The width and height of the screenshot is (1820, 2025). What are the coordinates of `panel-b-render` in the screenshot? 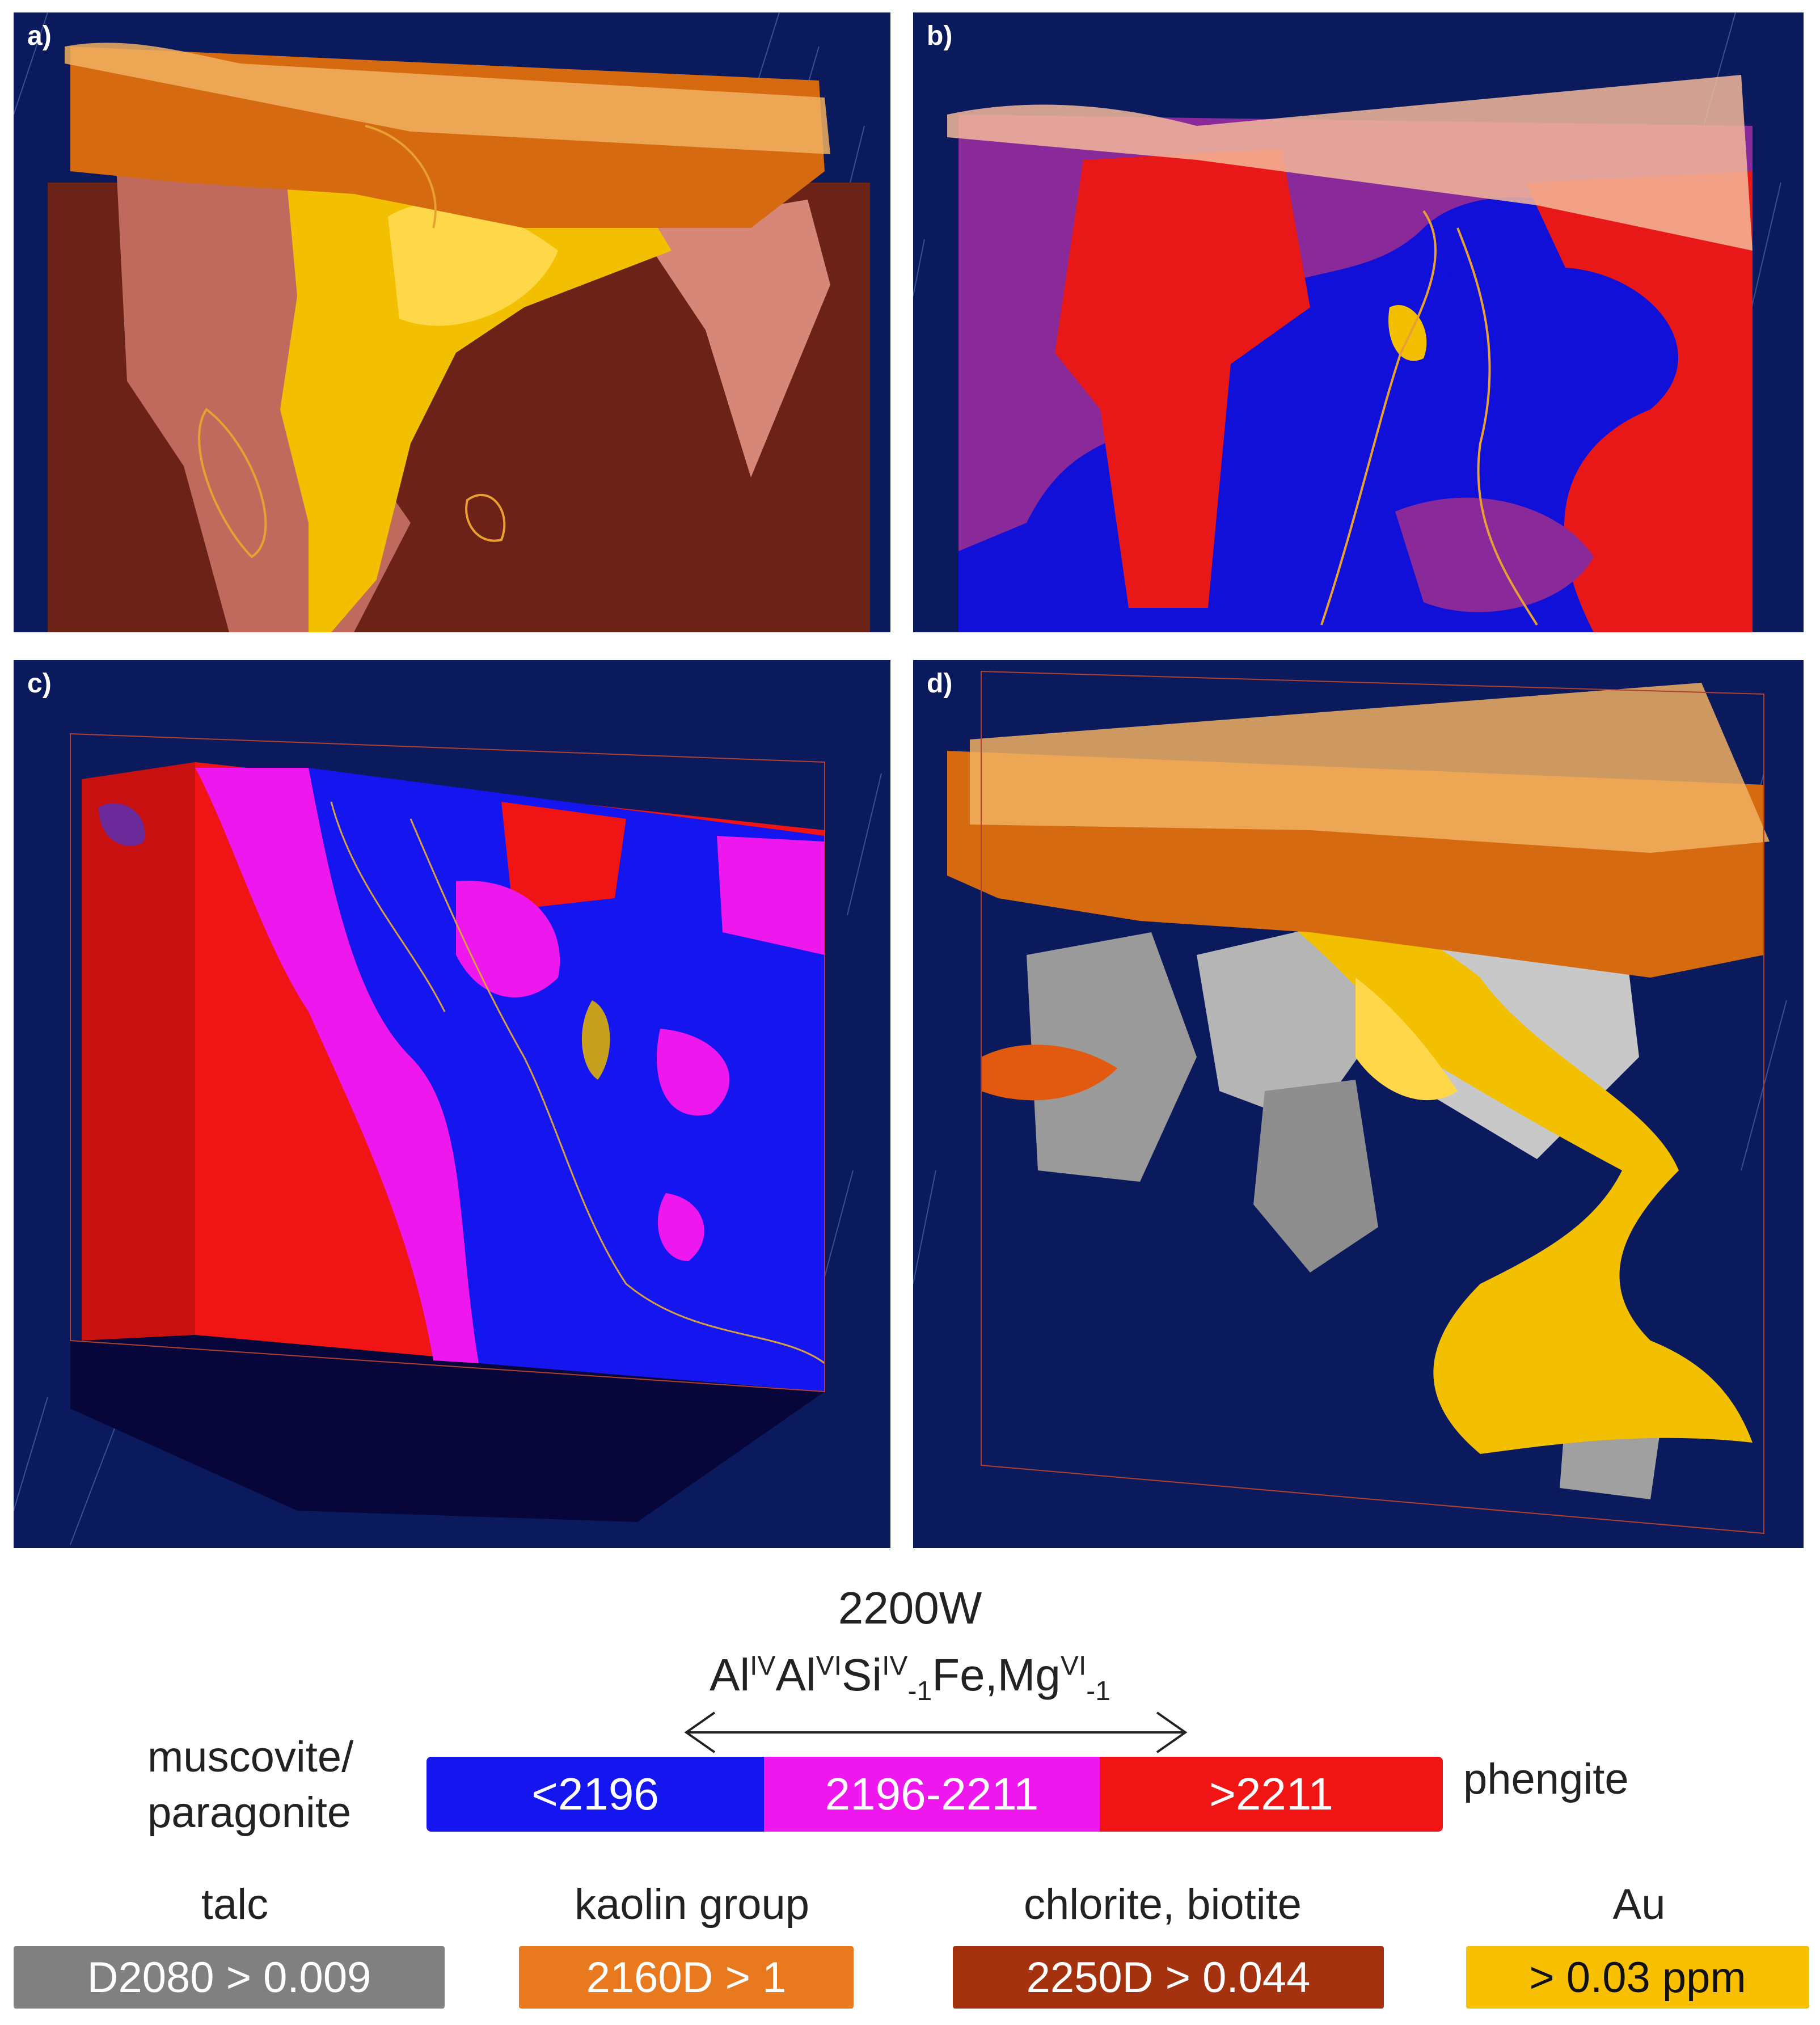 It's located at (1347, 322).